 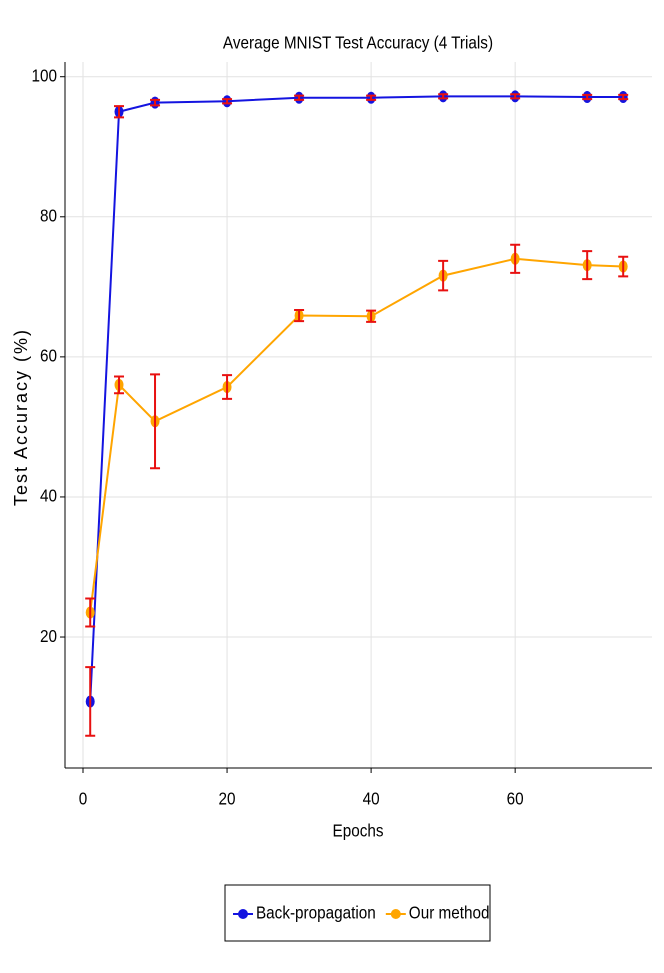 I want to click on y-tick-label: 80, so click(x=48, y=215).